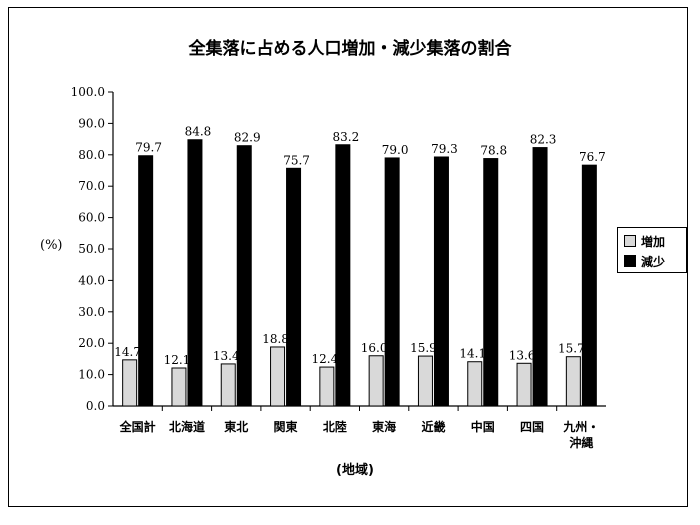  Describe the element at coordinates (226, 356) in the screenshot. I see `data-label-increase: 13.4` at that location.